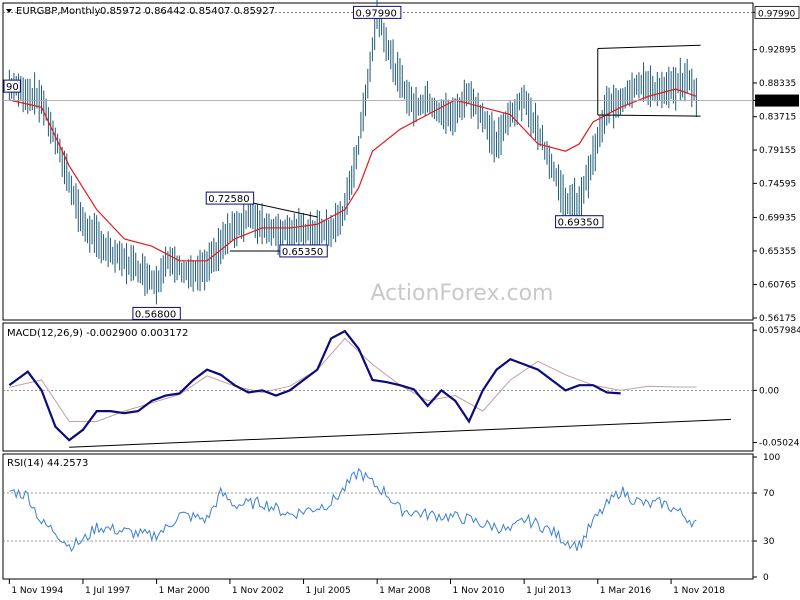 The width and height of the screenshot is (800, 600). I want to click on price-tick-label: 0.83715, so click(777, 118).